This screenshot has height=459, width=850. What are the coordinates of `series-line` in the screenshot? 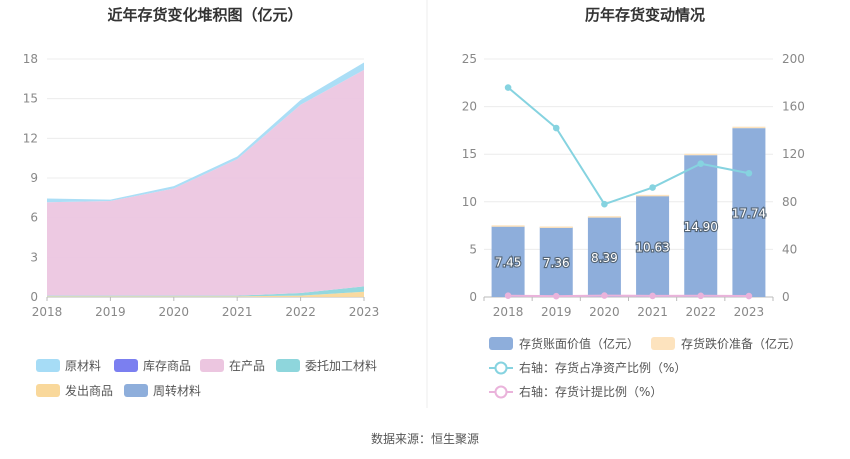 It's located at (628, 146).